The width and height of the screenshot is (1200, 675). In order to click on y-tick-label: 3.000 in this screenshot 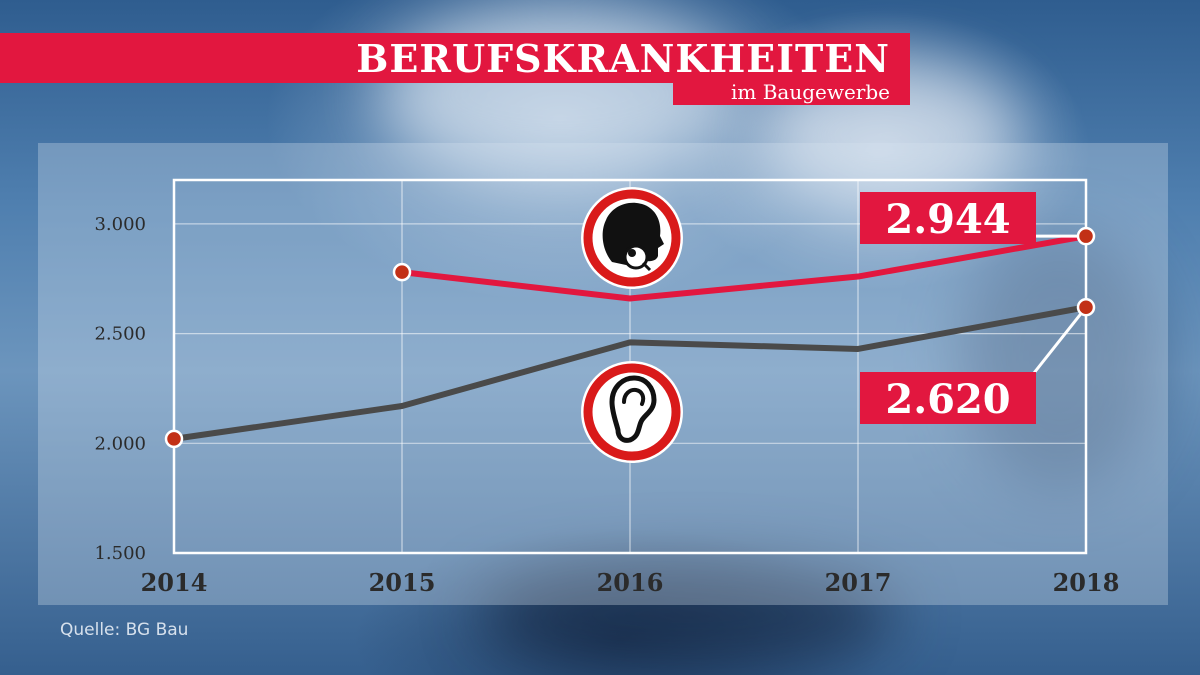, I will do `click(120, 224)`.